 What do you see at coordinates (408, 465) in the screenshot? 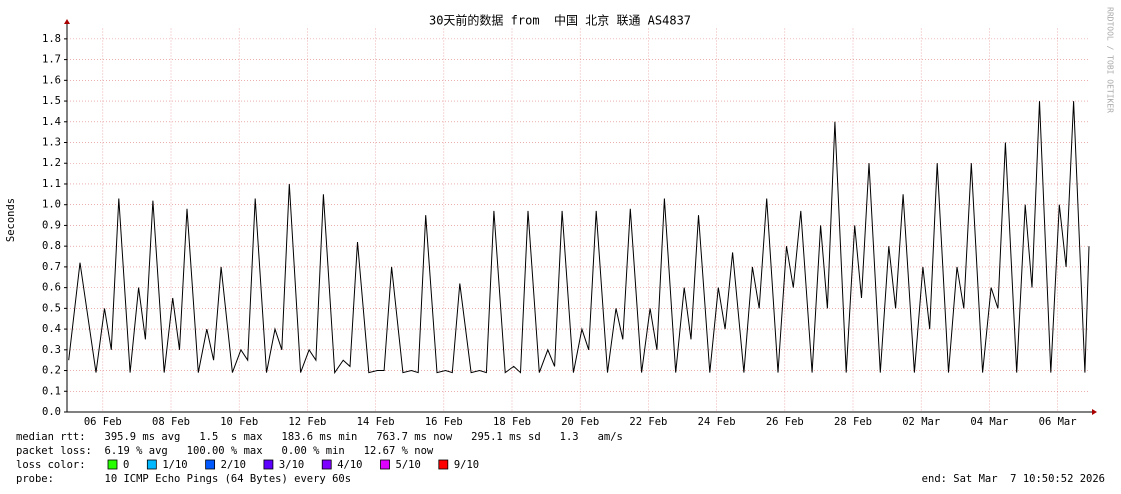
I see `legend-label: 5/10` at bounding box center [408, 465].